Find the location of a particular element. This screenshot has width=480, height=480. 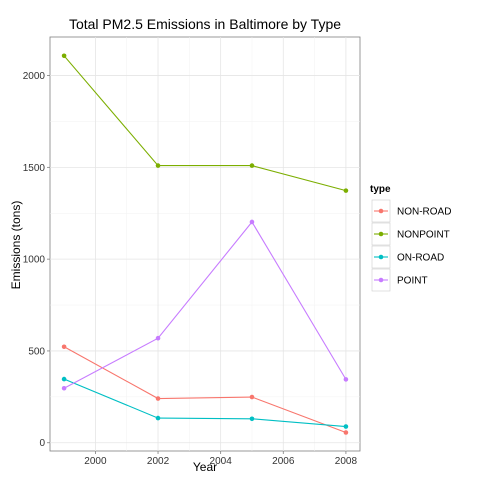

series-non-road is located at coordinates (205, 389).